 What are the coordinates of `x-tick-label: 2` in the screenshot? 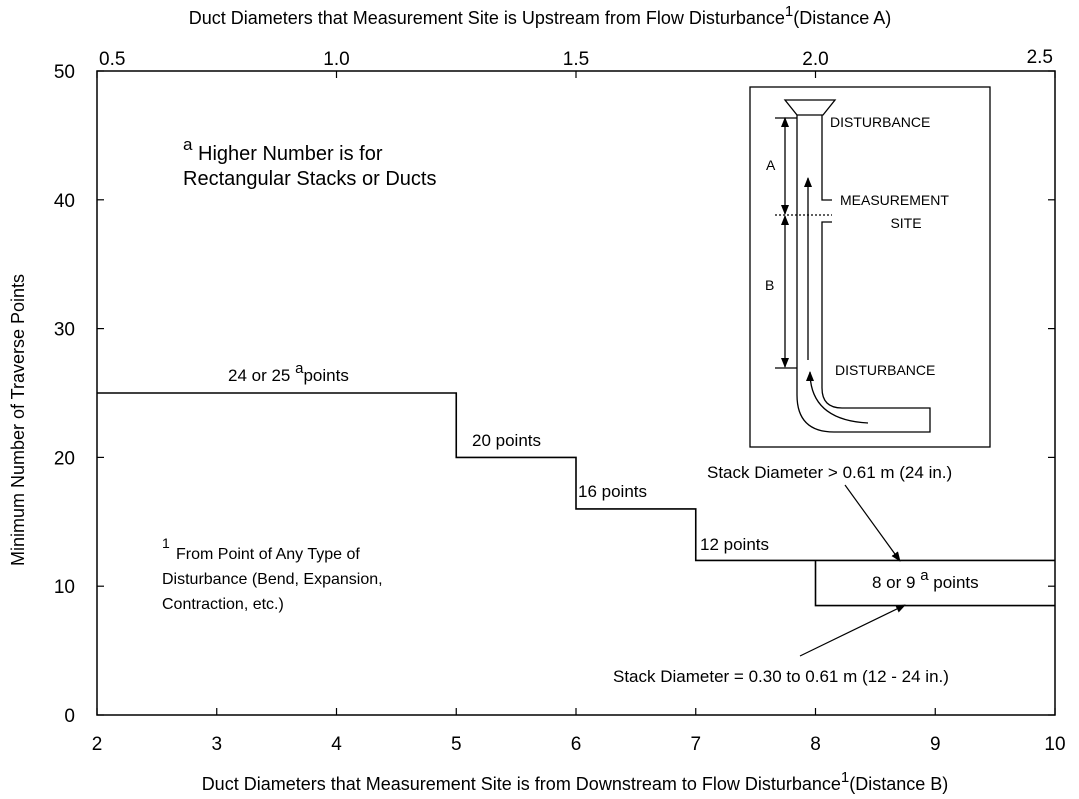 It's located at (97, 744).